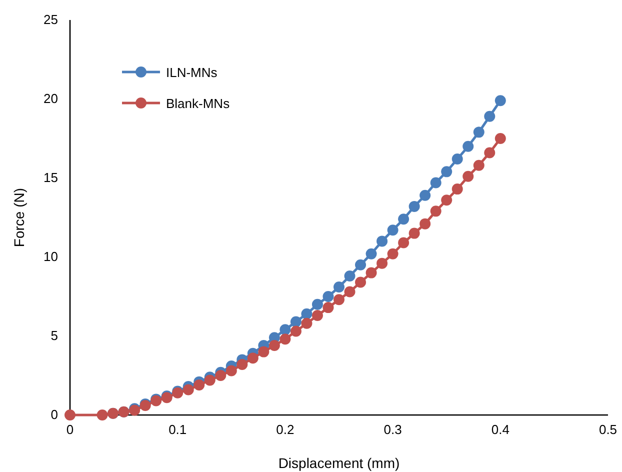 The image size is (622, 472). Describe the element at coordinates (192, 72) in the screenshot. I see `legend-label: ILN-MNs` at that location.